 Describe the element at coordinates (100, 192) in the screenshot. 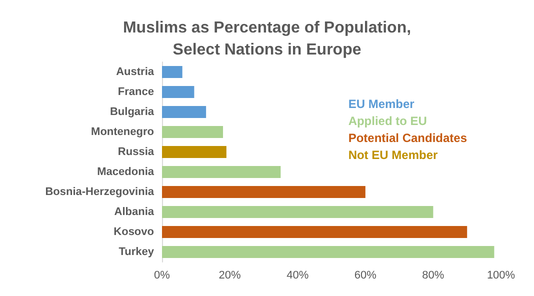

I see `y-tick-label: Bosnia-Herzegovinia` at that location.